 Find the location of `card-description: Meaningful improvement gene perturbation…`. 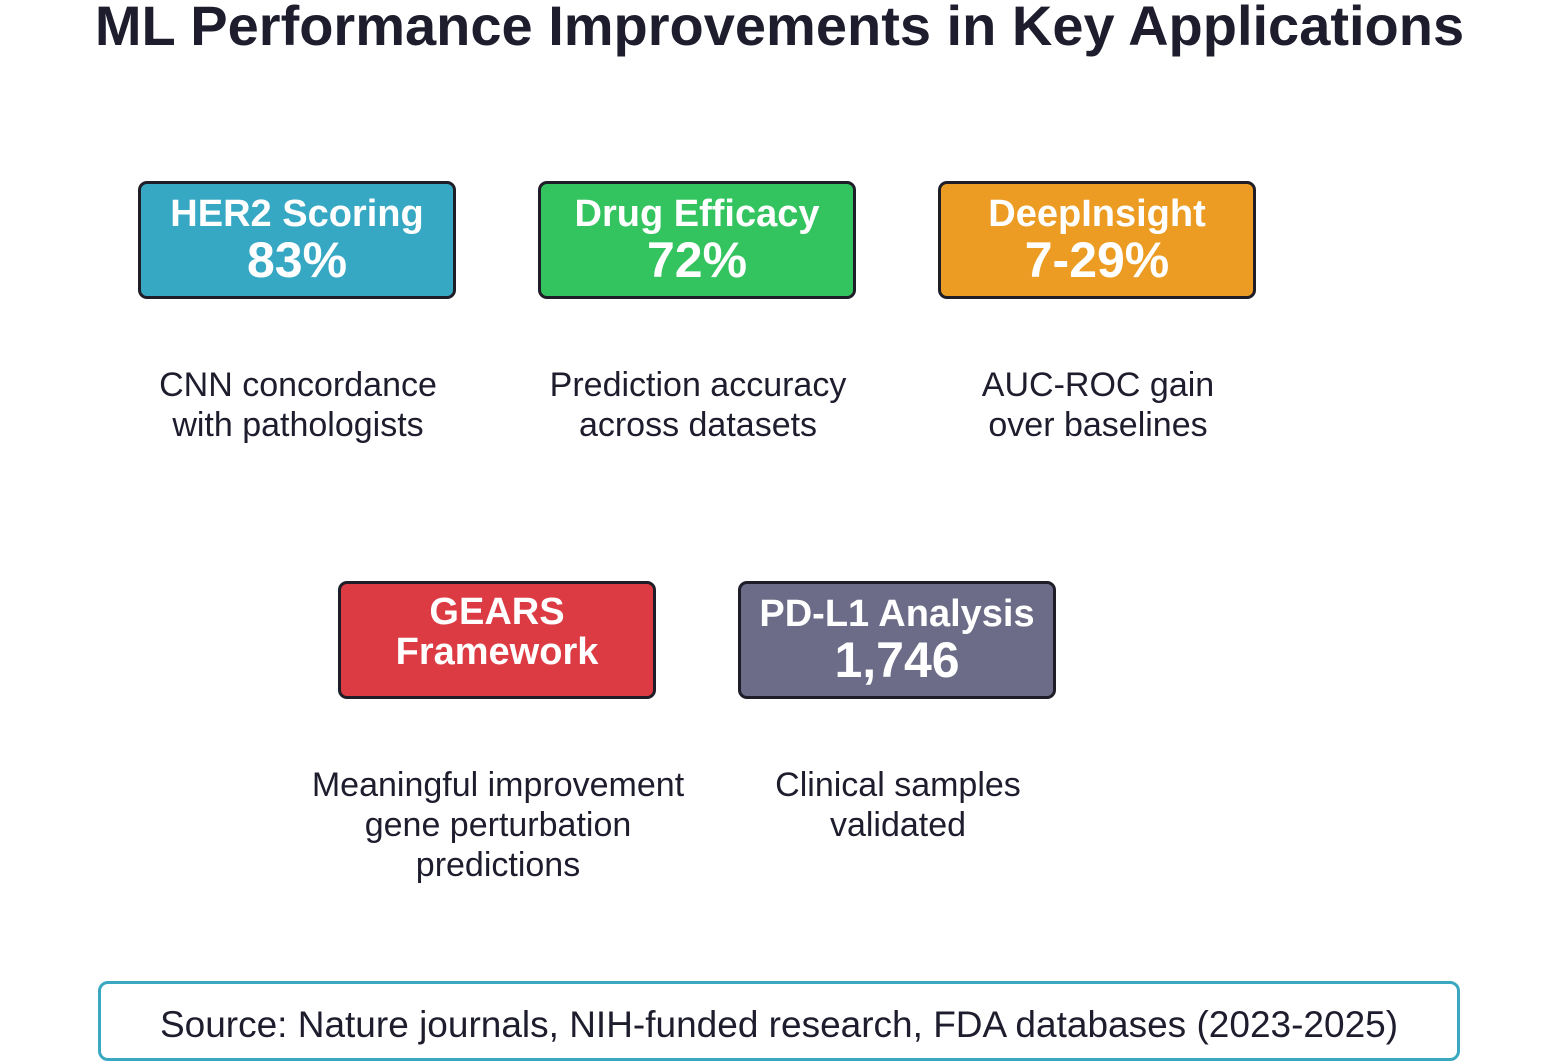

card-description: Meaningful improvement gene perturbation… is located at coordinates (498, 825).